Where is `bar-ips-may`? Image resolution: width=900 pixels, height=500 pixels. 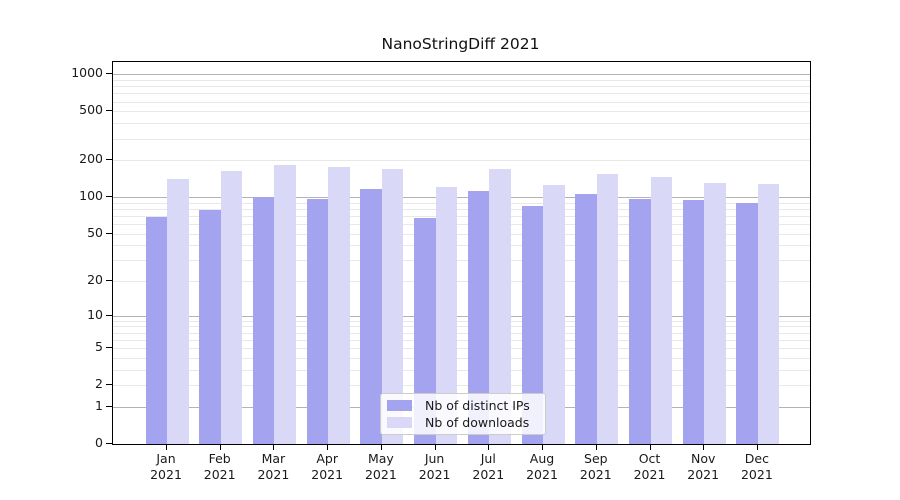
bar-ips-may is located at coordinates (371, 316).